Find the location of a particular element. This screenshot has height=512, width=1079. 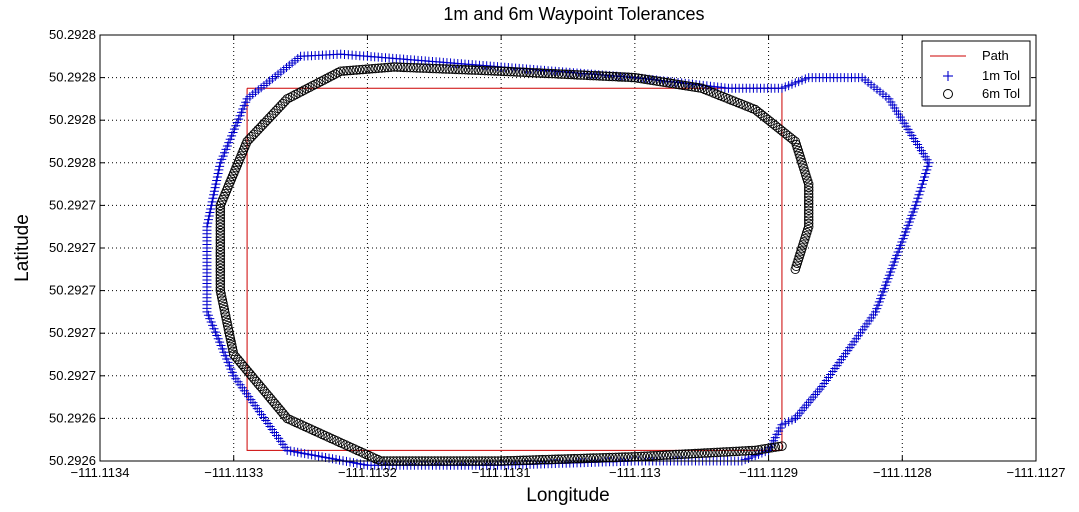

y-tick-label: 50.2926 is located at coordinates (72, 417).